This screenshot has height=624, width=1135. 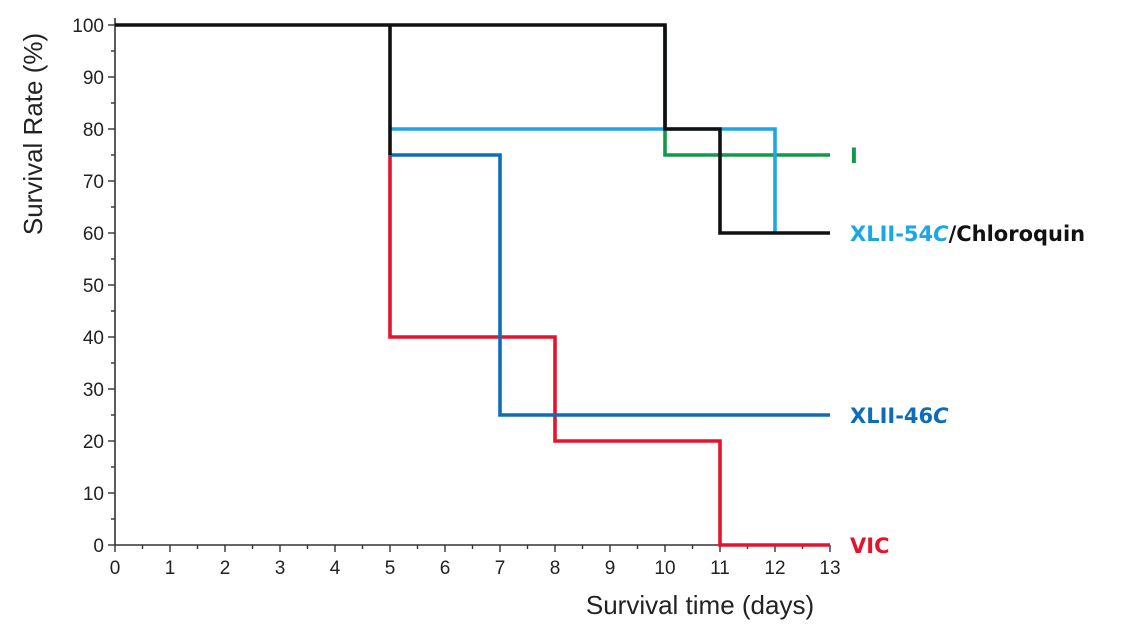 What do you see at coordinates (891, 416) in the screenshot?
I see `series-label-part: XLII-46` at bounding box center [891, 416].